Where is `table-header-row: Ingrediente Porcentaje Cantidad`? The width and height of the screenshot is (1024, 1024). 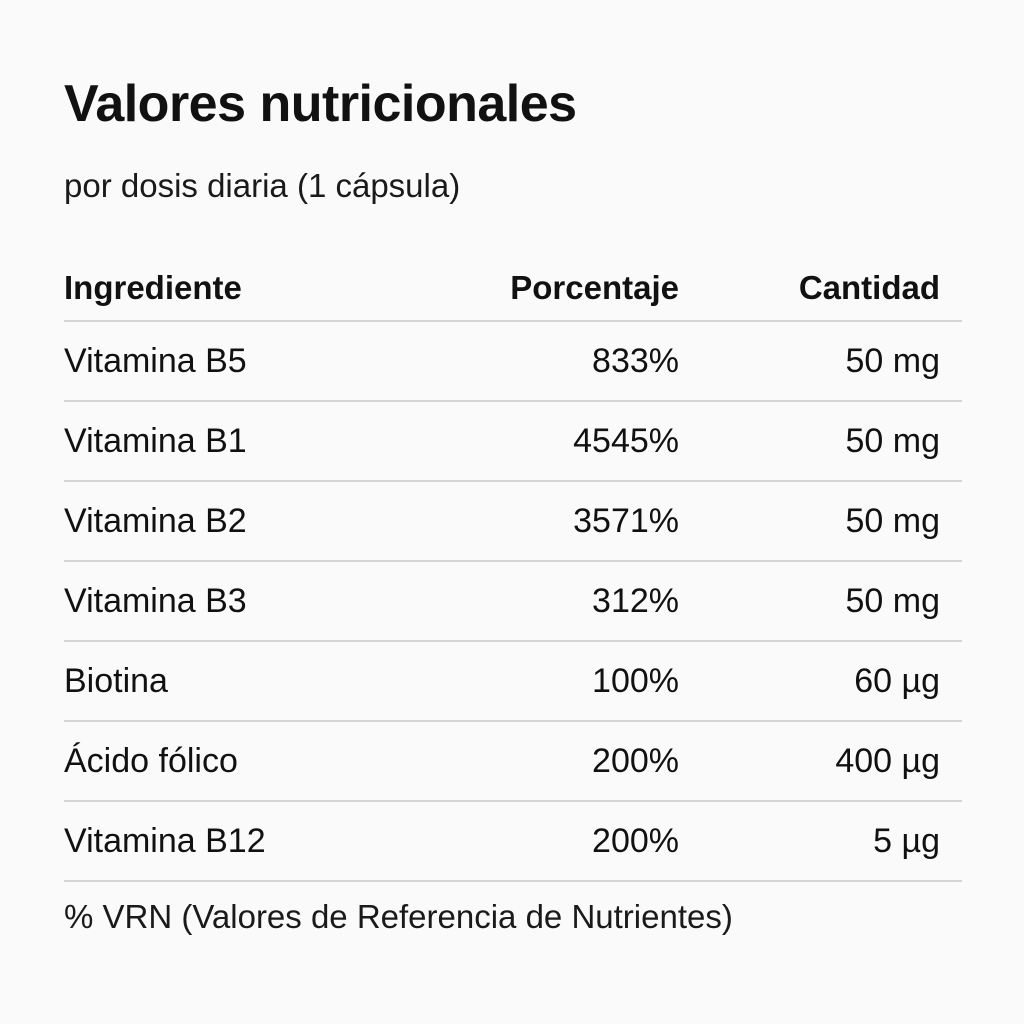
table-header-row: Ingrediente Porcentaje Cantidad is located at coordinates (513, 288).